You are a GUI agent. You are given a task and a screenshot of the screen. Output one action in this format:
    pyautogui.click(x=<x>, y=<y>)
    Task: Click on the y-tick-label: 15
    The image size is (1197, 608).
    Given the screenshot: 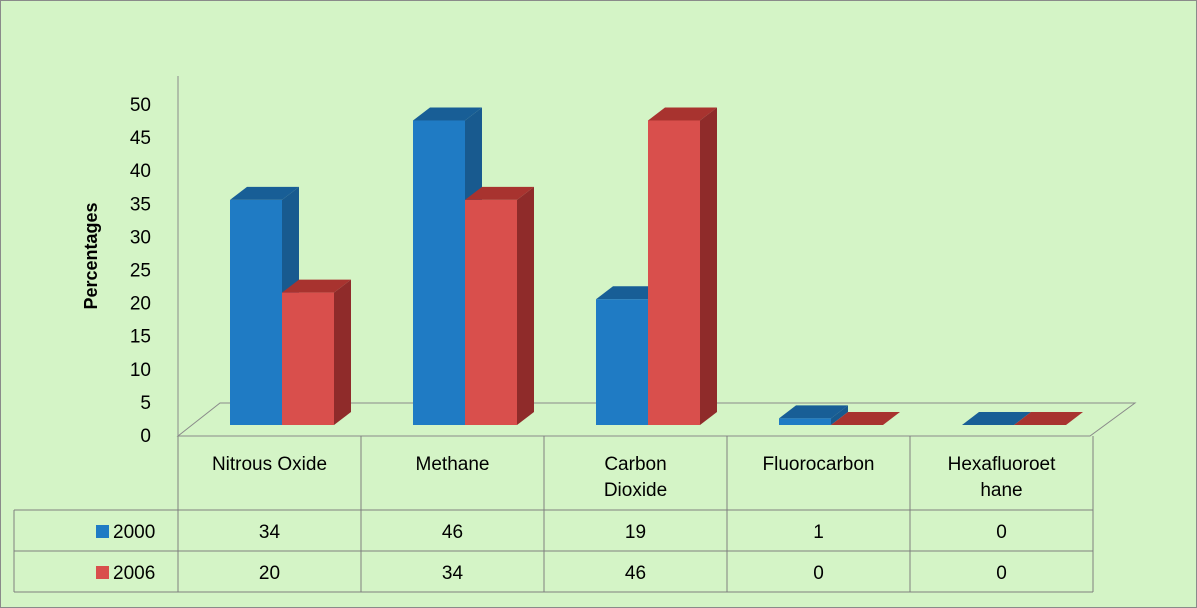 What is the action you would take?
    pyautogui.click(x=140, y=337)
    